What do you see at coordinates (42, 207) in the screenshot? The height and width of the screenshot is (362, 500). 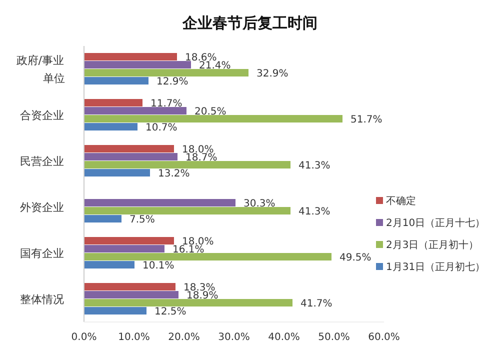 I see `y-tick-label: 外资企业` at bounding box center [42, 207].